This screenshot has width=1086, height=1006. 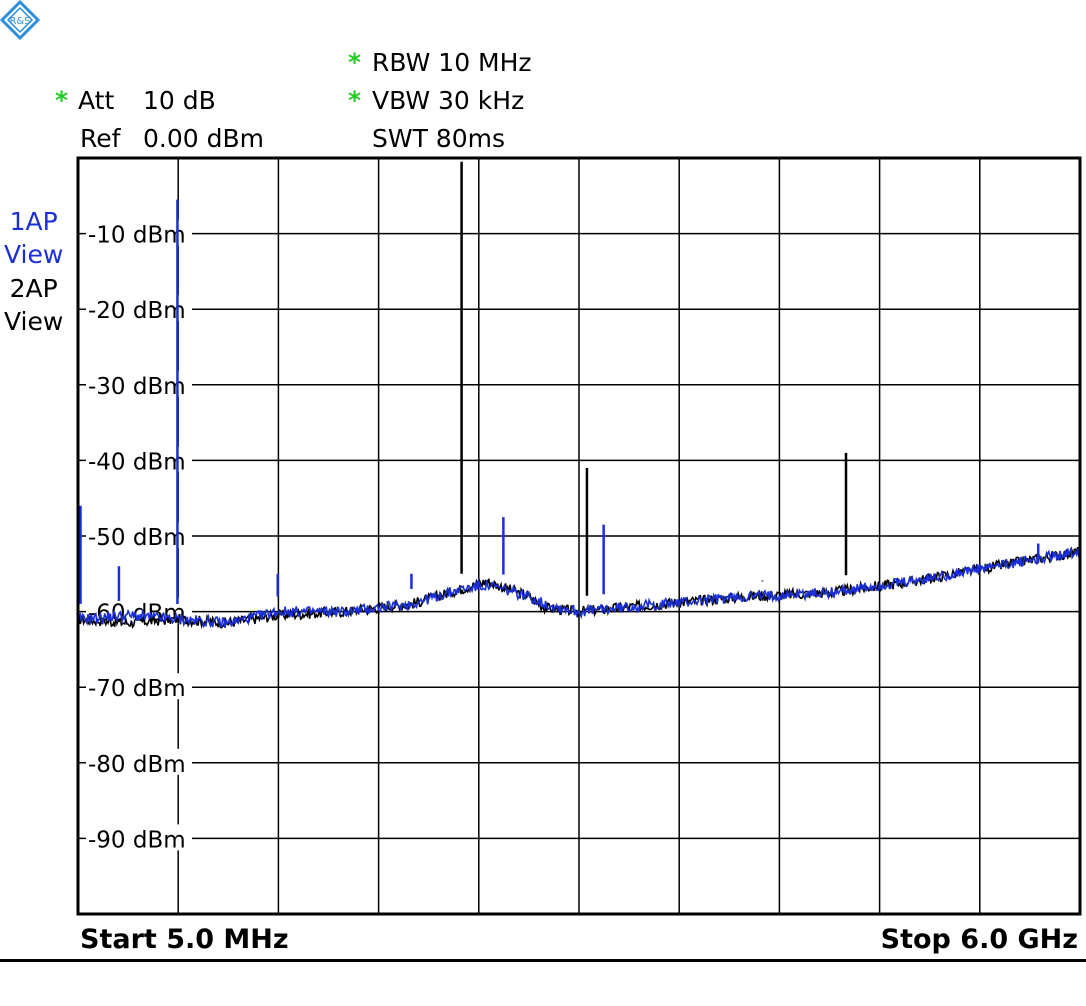 I want to click on trace-1-label: 1AP View, so click(x=33, y=238).